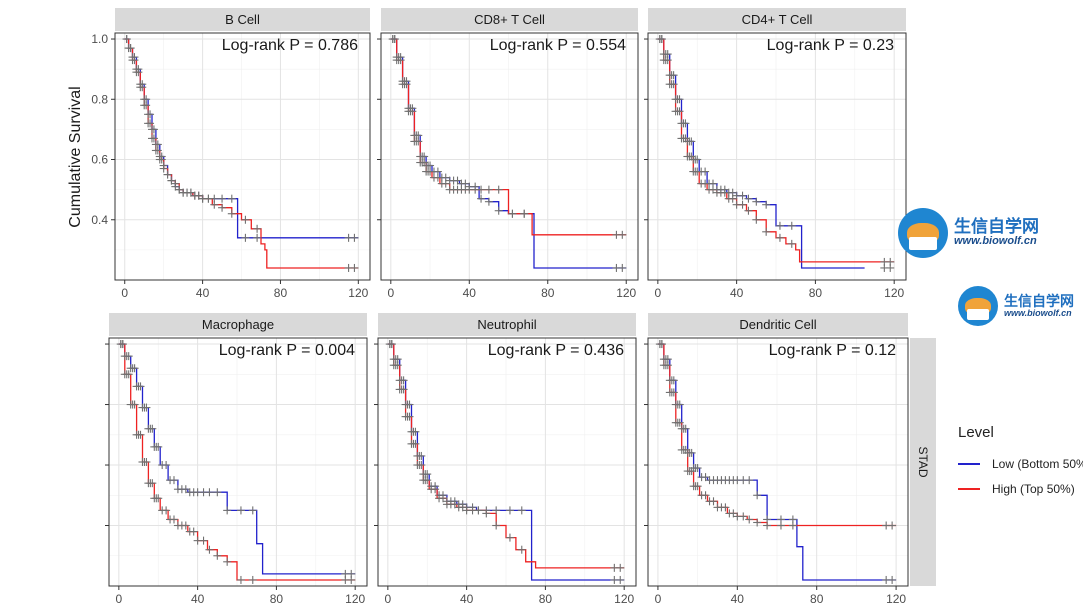  What do you see at coordinates (99, 160) in the screenshot?
I see `y-tick-label: 0.6` at bounding box center [99, 160].